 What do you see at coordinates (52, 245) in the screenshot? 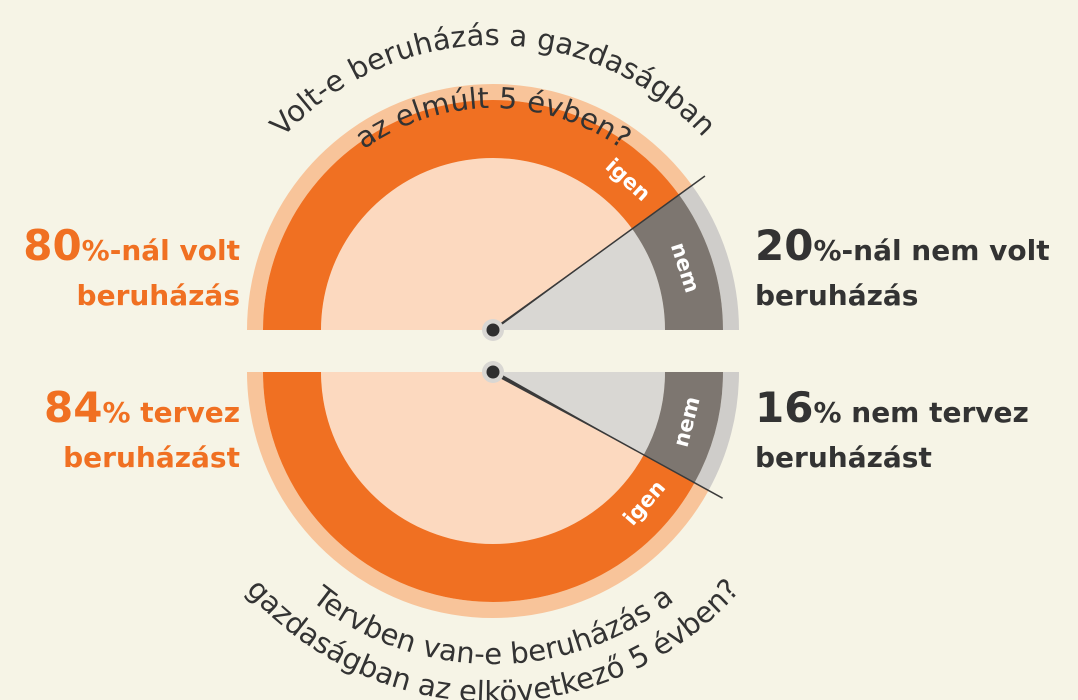
I see `side-value: 80` at bounding box center [52, 245].